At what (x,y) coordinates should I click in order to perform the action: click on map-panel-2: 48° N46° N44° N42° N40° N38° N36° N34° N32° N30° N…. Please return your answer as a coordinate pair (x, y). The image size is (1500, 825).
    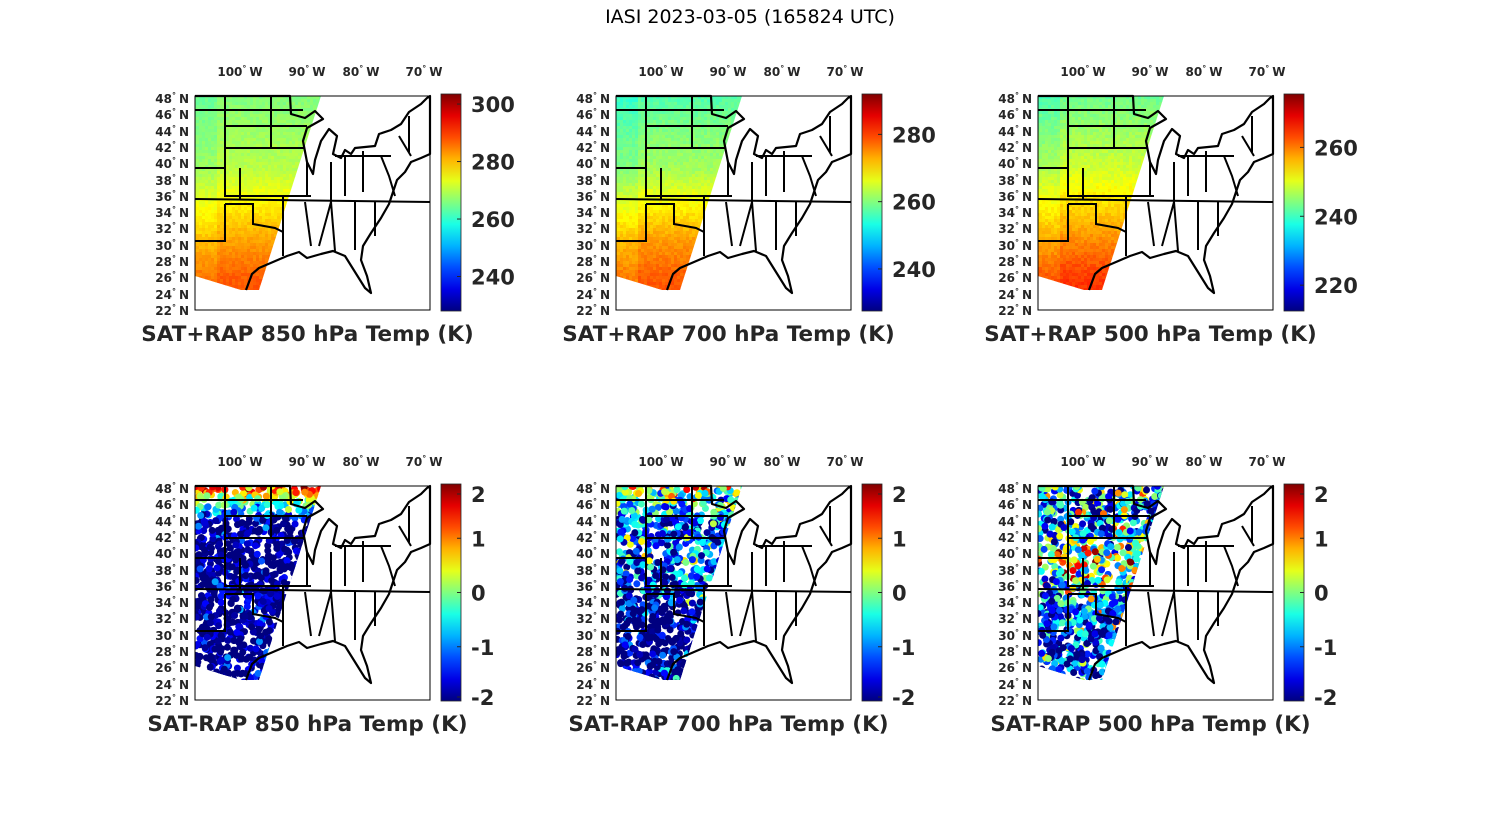
    Looking at the image, I should click on (749, 205).